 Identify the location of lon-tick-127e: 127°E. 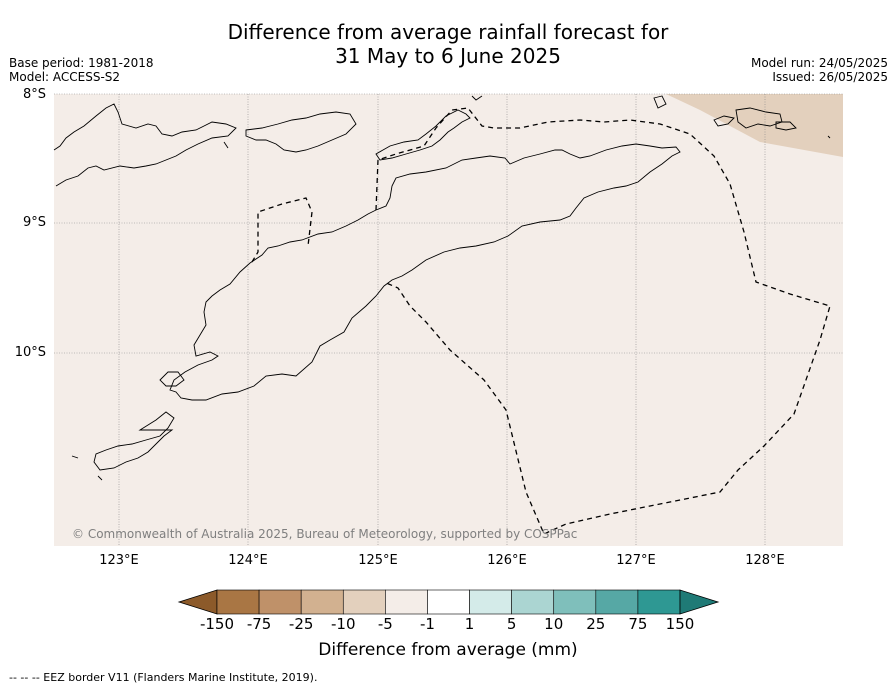
(636, 560).